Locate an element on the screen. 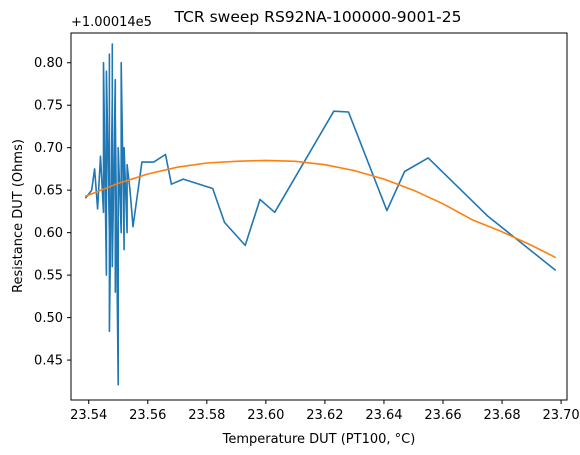 This screenshot has width=580, height=455. y-axis: 0.45 0.50 0.55 0.60 0.65 0.70 0.75 0.80 is located at coordinates (52, 212).